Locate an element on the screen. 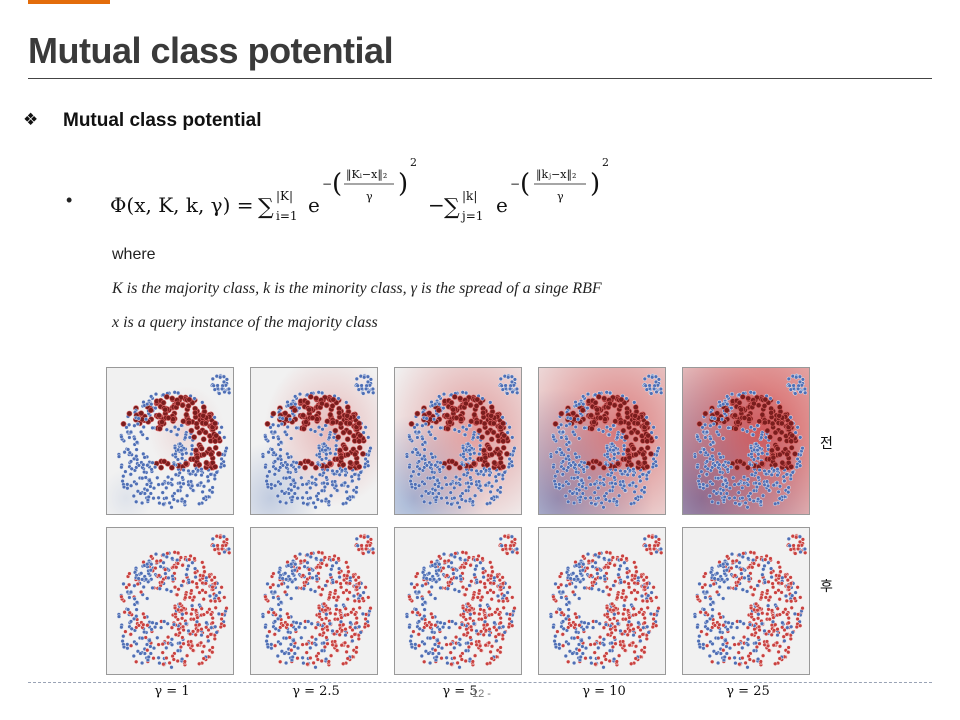 The width and height of the screenshot is (960, 720). formula-base-1: e is located at coordinates (314, 205).